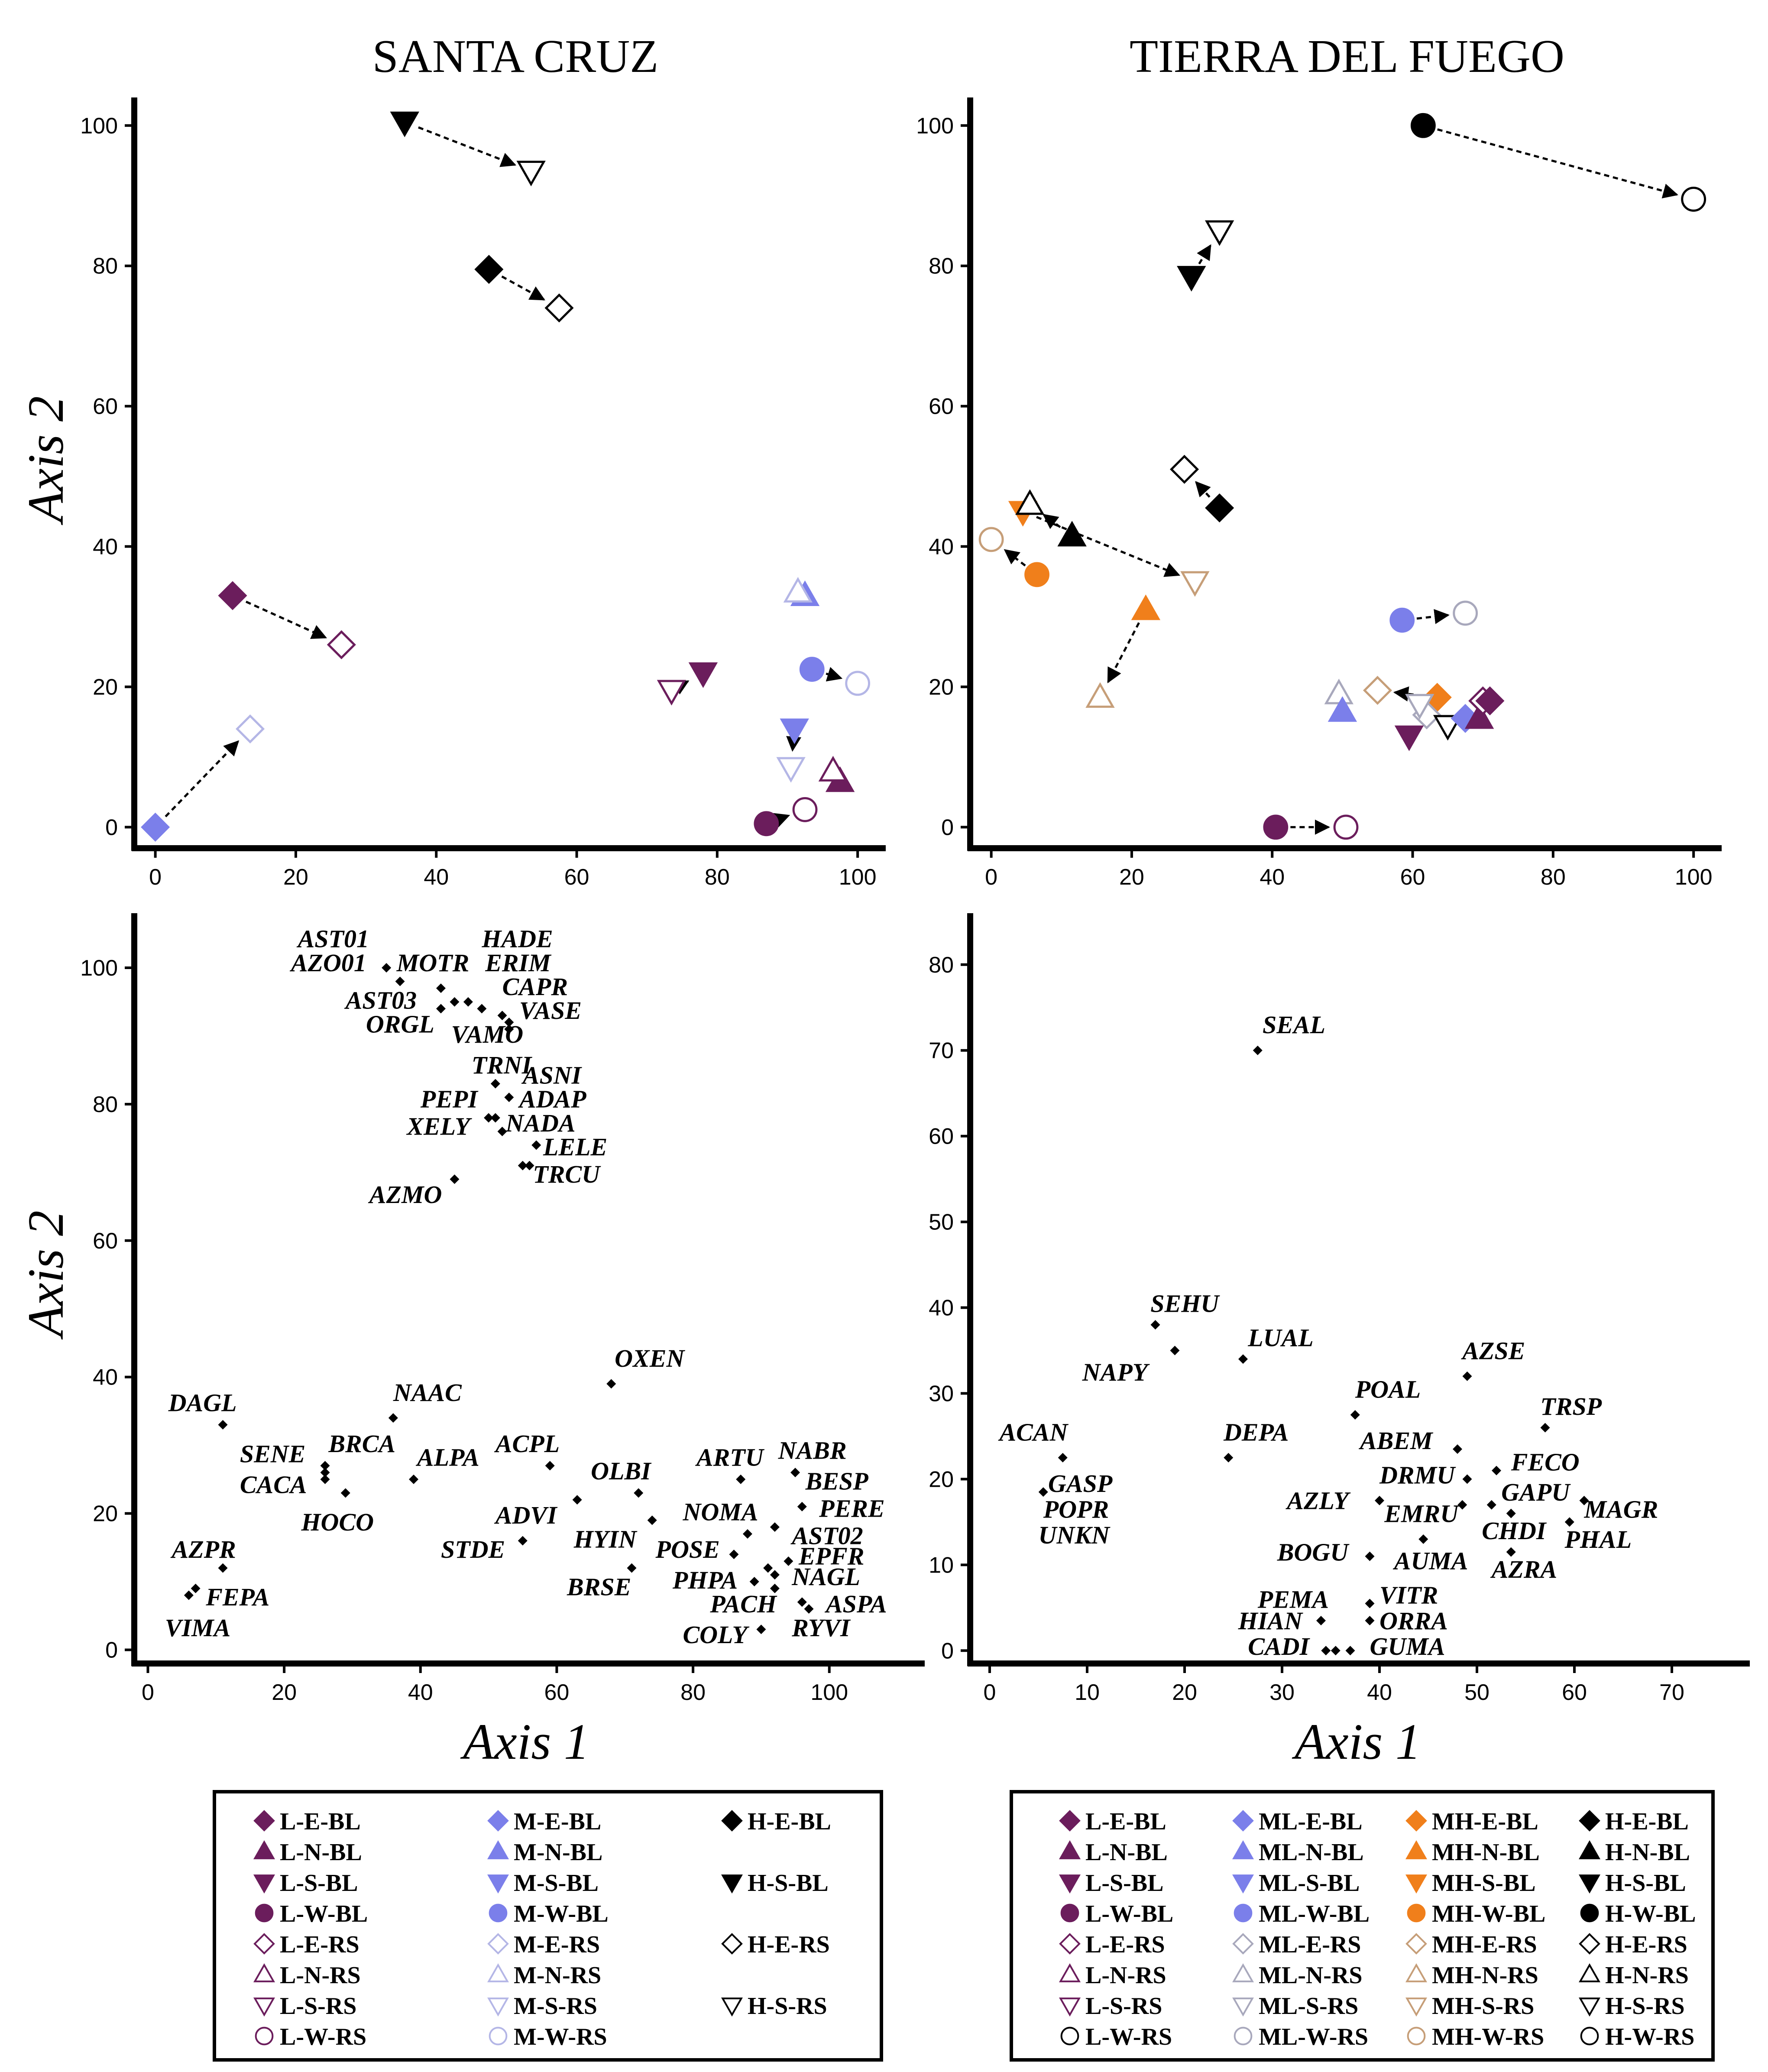 The height and width of the screenshot is (2072, 1768). I want to click on santa-cruz-sites-point-l-s-bl, so click(703, 675).